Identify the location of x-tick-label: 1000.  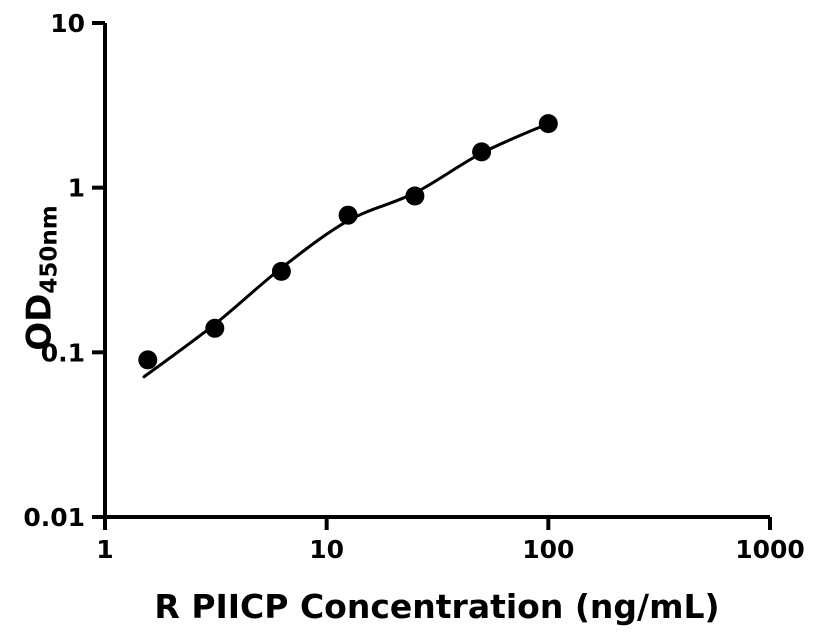
(770, 549).